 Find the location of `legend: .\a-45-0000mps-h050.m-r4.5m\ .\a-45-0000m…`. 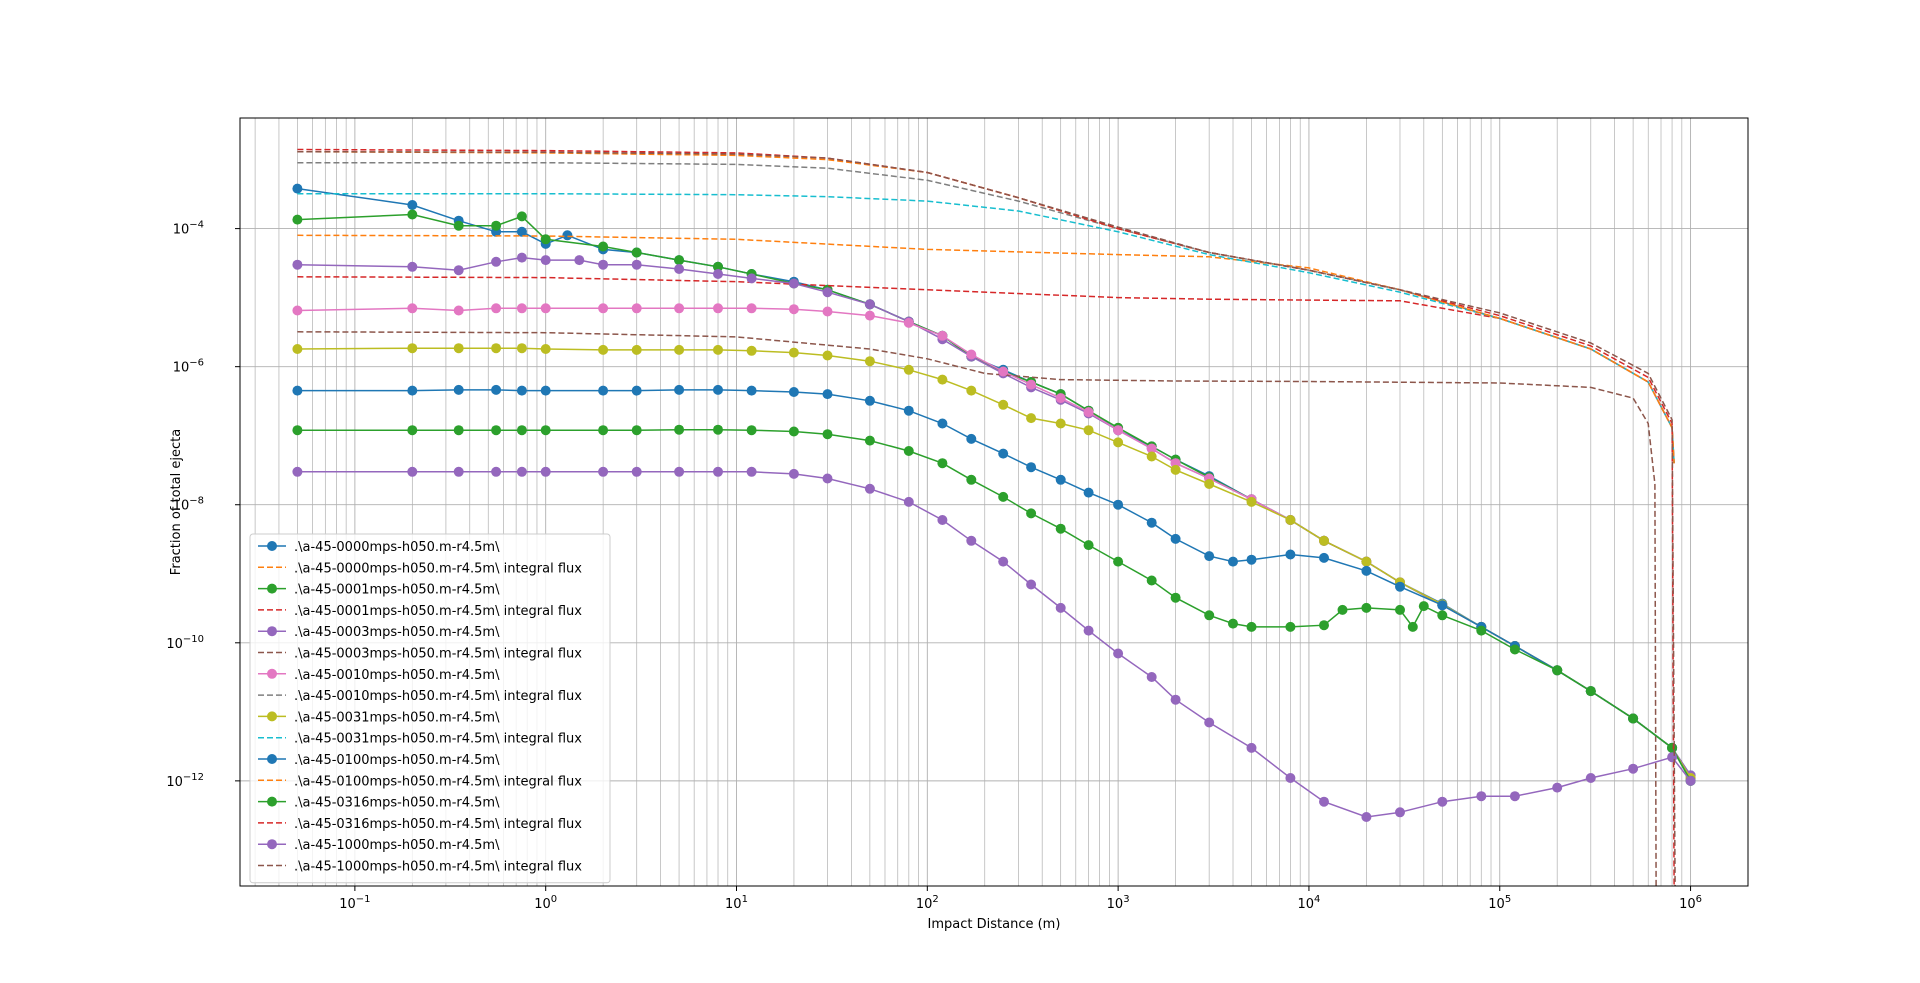

legend: .\a-45-0000mps-h050.m-r4.5m\ .\a-45-0000m… is located at coordinates (430, 708).